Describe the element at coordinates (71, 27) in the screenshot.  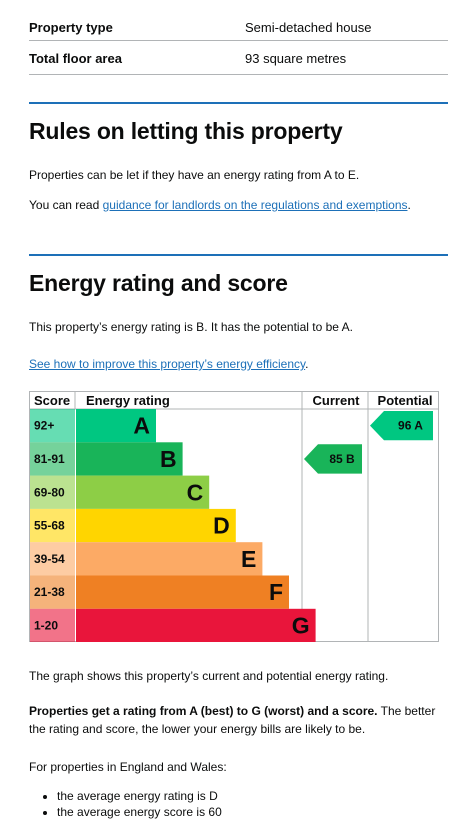
I see `summary-key: Property type` at that location.